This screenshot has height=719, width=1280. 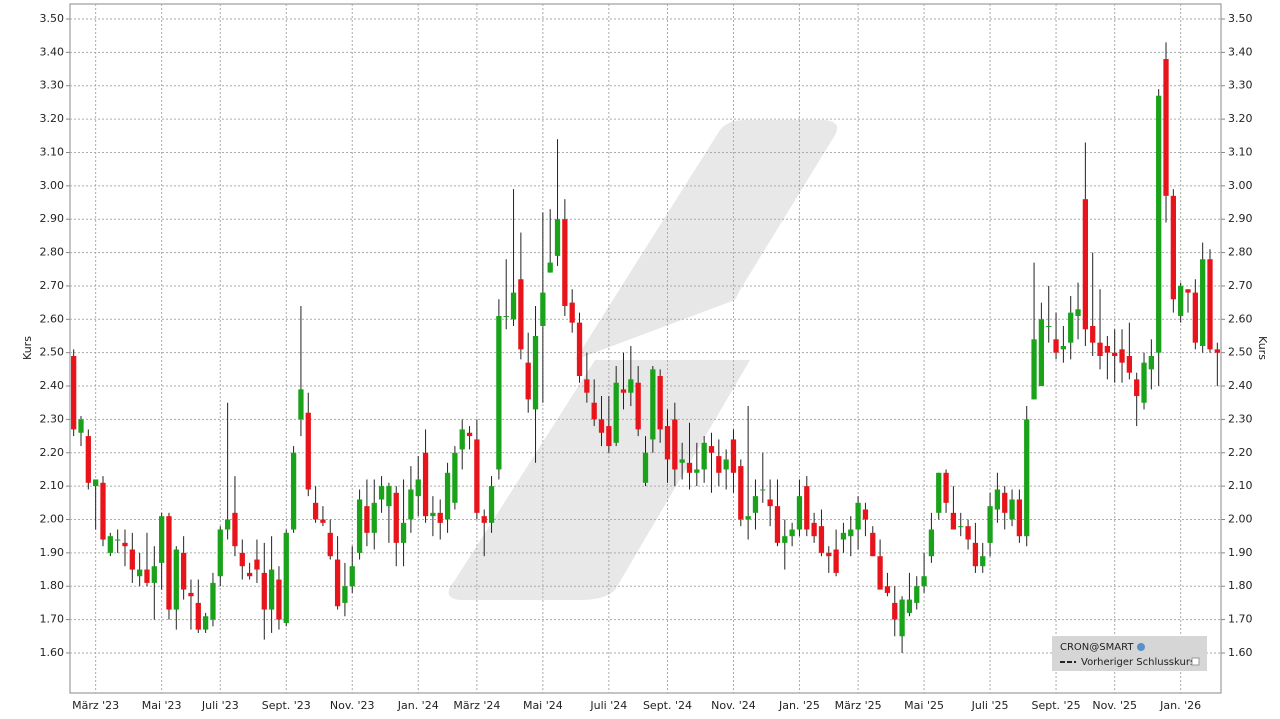 I want to click on x-tick-label: Mai '24, so click(x=543, y=705).